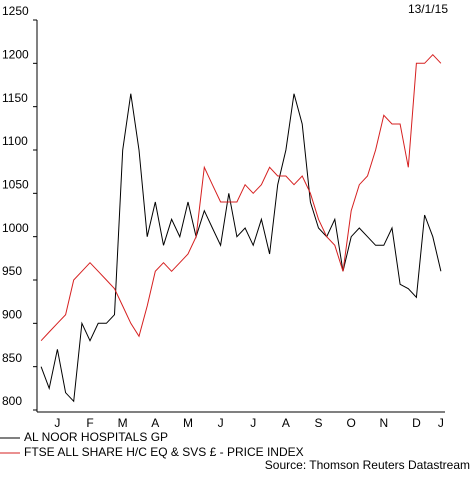  I want to click on date-label: 13/1/15, so click(428, 9).